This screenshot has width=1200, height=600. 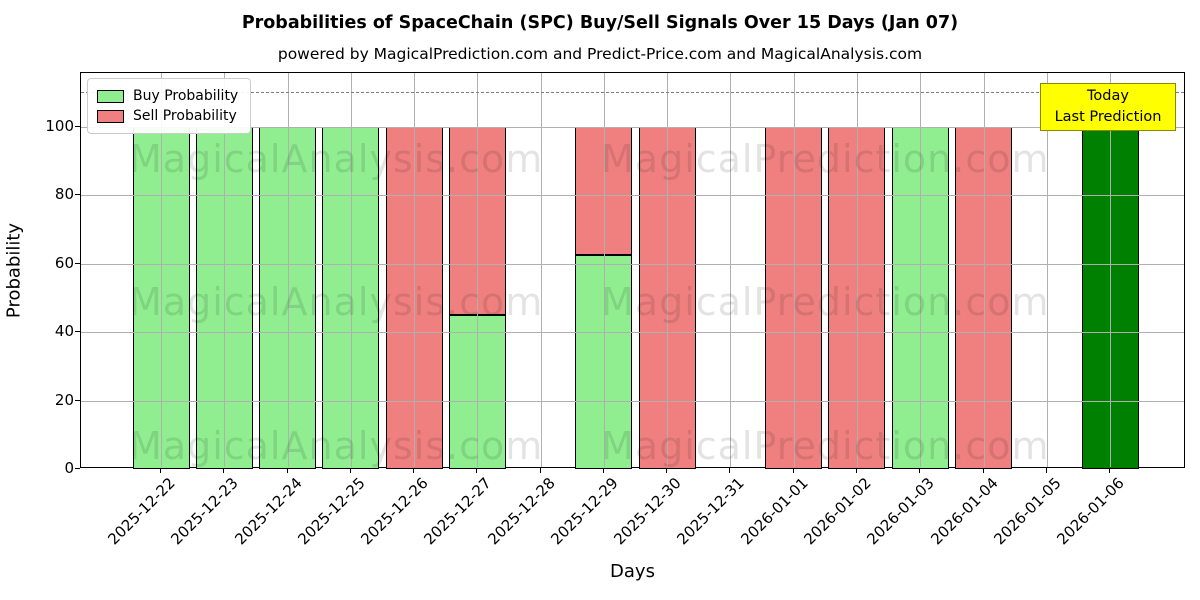 I want to click on y-tick-label: 40, so click(x=64, y=331).